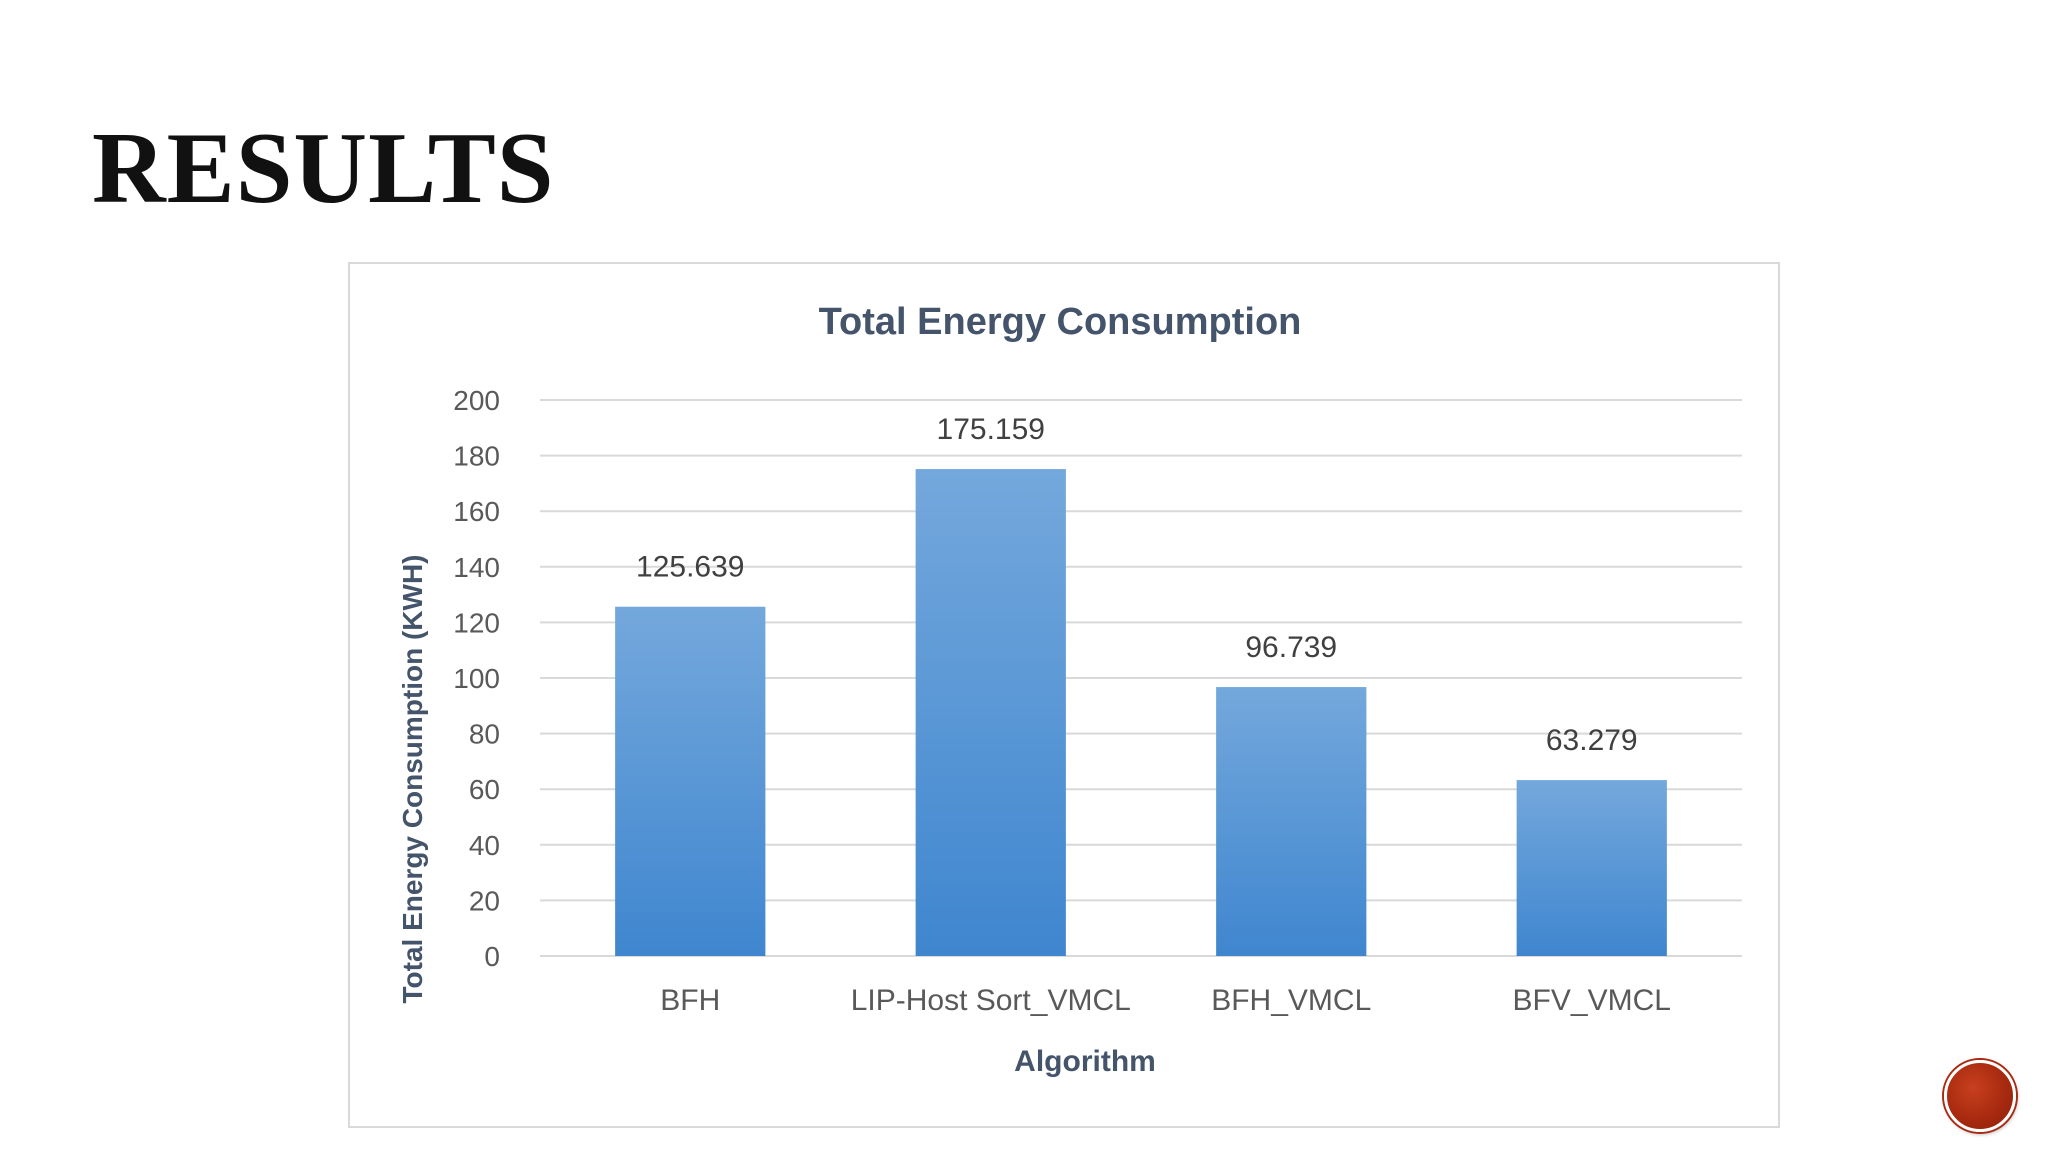 This screenshot has width=2048, height=1152. Describe the element at coordinates (484, 734) in the screenshot. I see `y-tick-label: 80` at that location.